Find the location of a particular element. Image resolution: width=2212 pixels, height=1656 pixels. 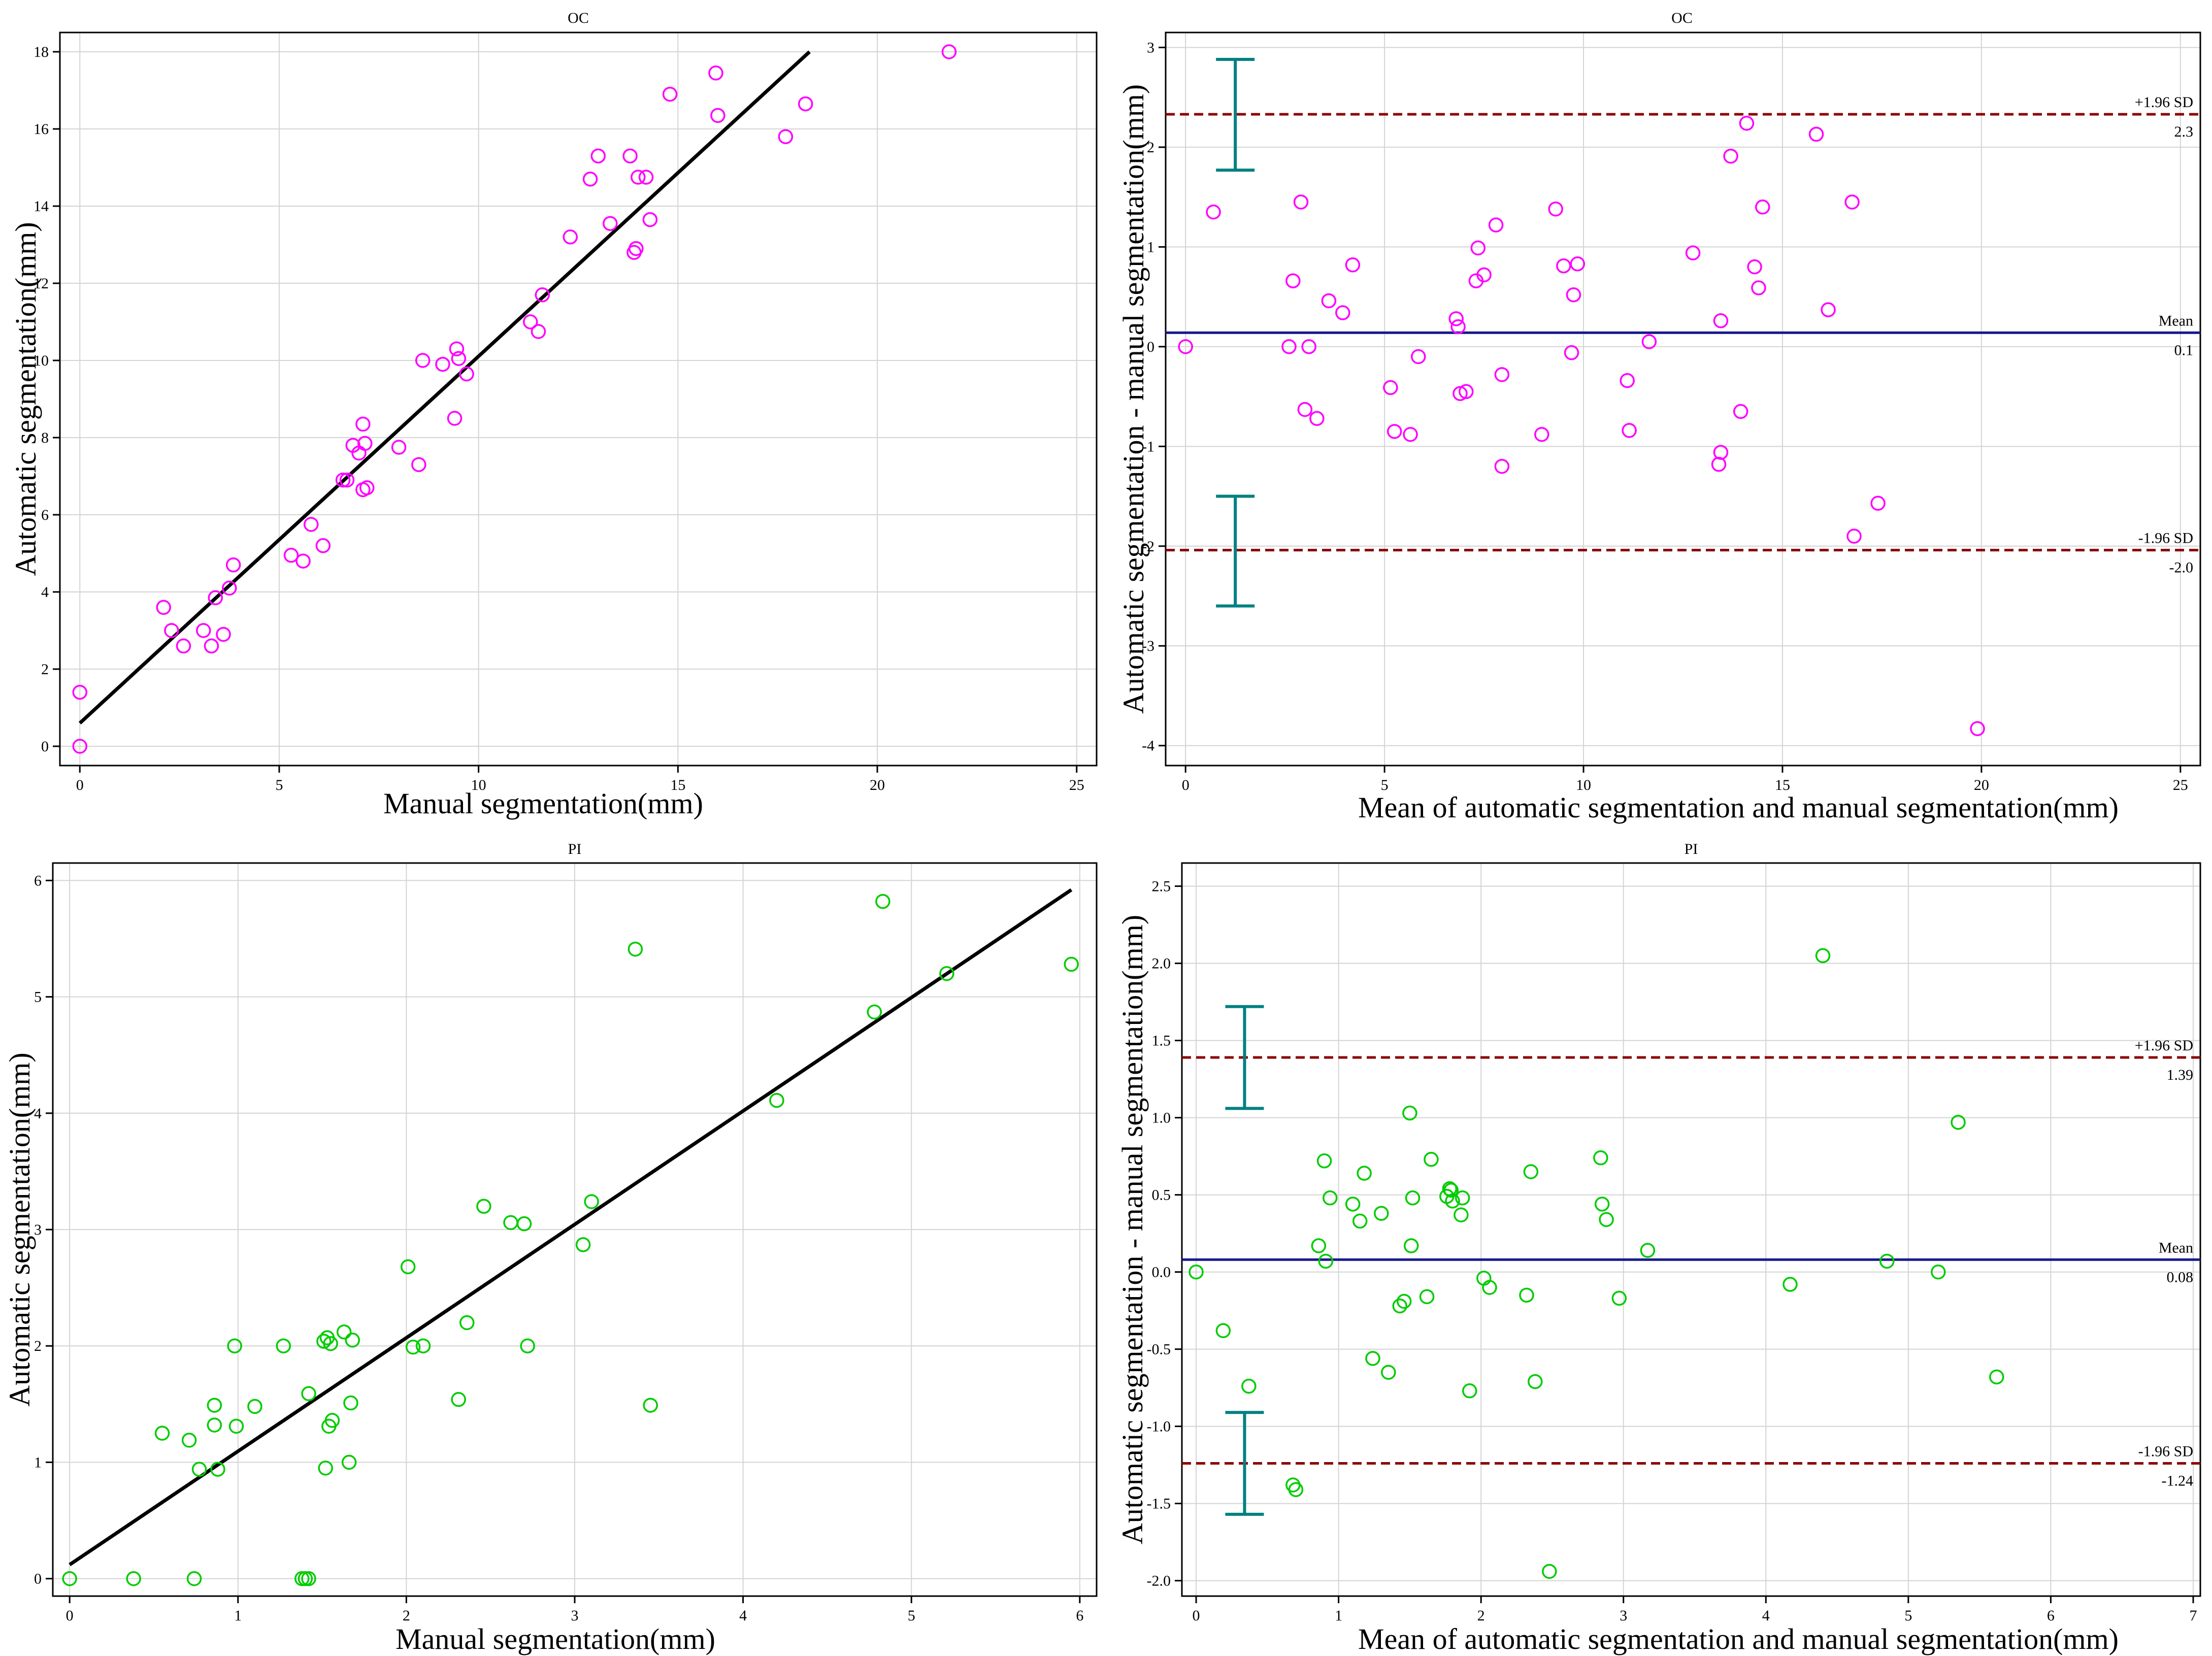

oc-scatter-y-axis-label: Automatic segmentation(mm) is located at coordinates (25, 399).